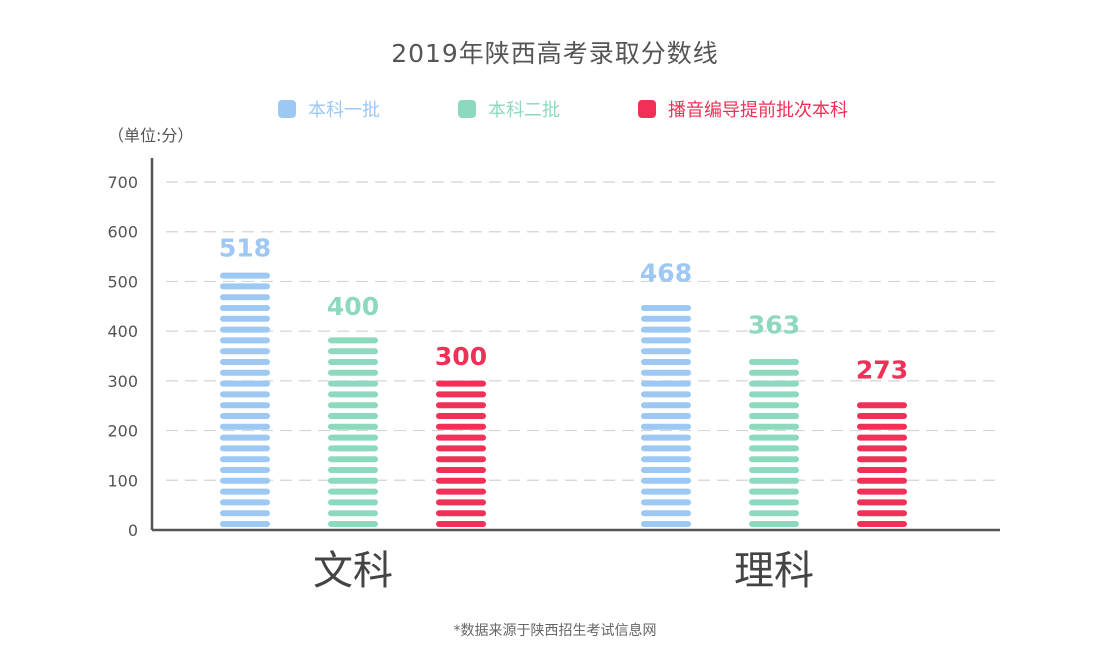 Image resolution: width=1110 pixels, height=670 pixels. I want to click on data-label: 273, so click(882, 369).